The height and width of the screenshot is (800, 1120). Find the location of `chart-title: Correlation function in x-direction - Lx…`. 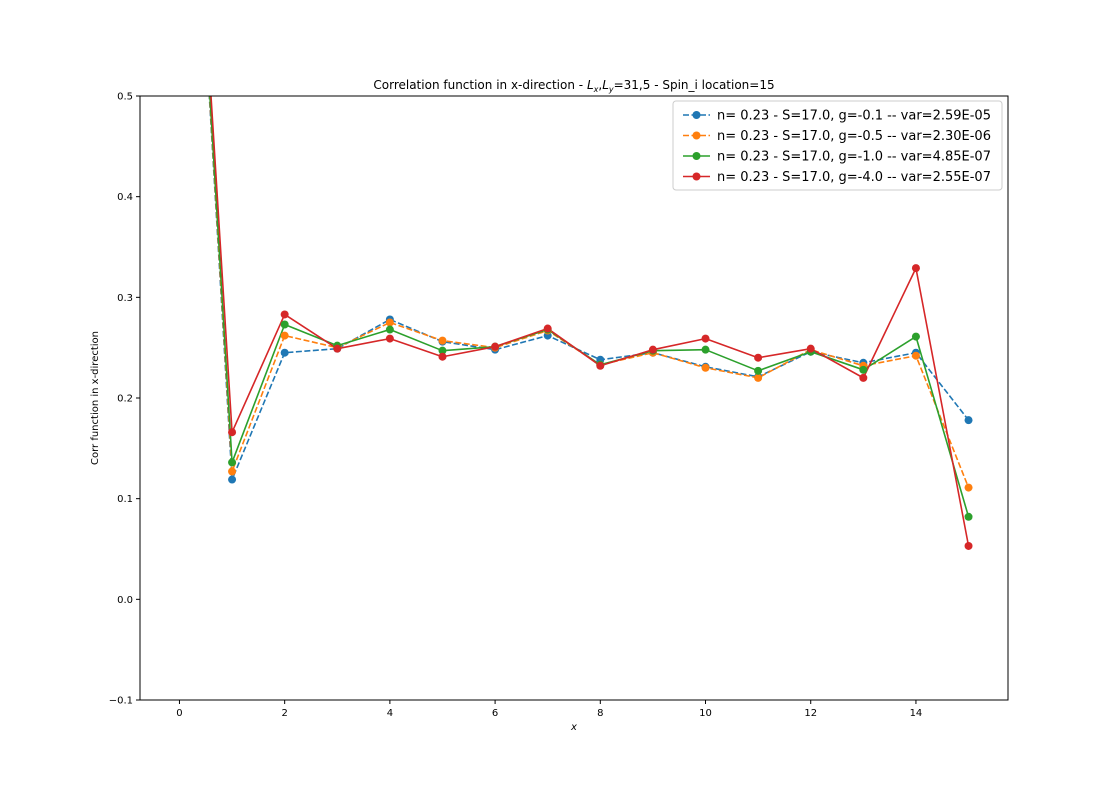

chart-title: Correlation function in x-direction - Lx… is located at coordinates (573, 86).